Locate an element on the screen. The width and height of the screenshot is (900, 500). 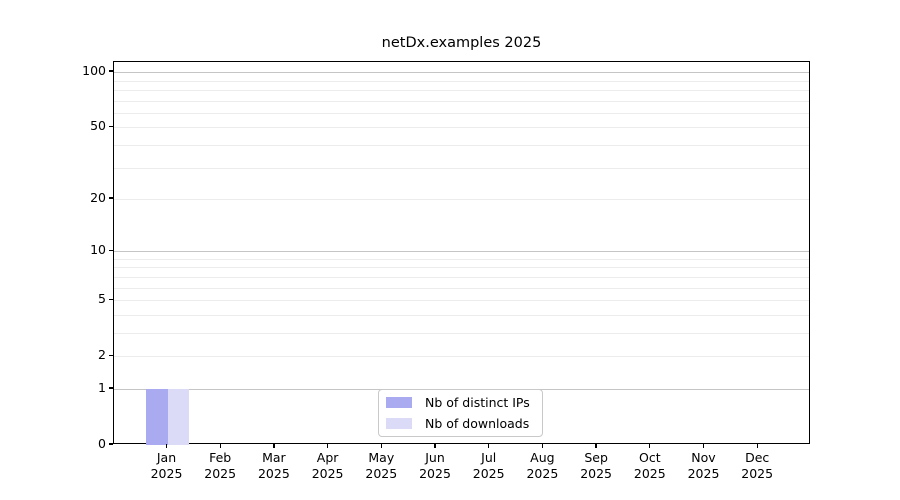
x-tick-month: Nov is located at coordinates (703, 457).